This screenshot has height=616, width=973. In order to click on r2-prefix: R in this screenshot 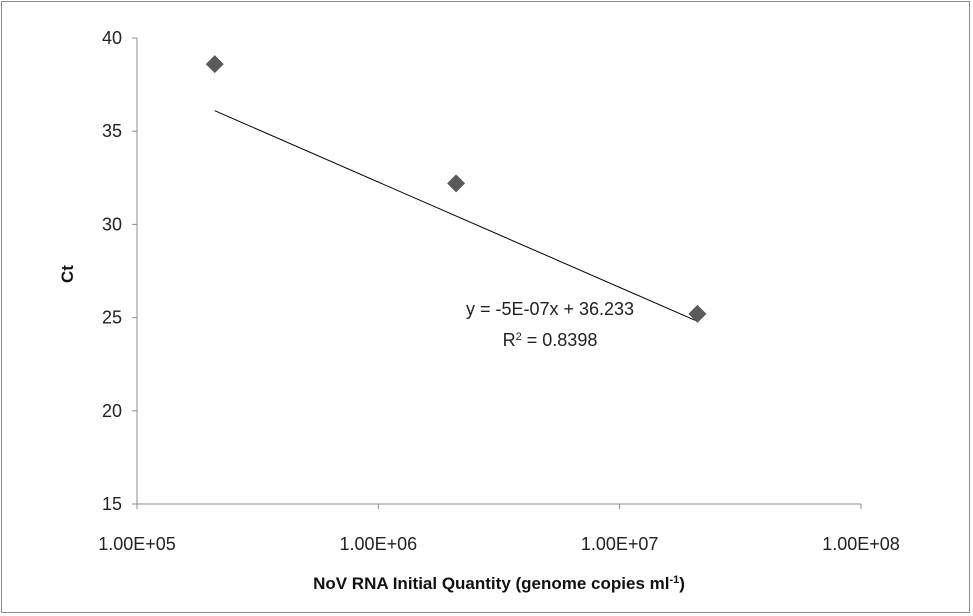, I will do `click(509, 340)`.